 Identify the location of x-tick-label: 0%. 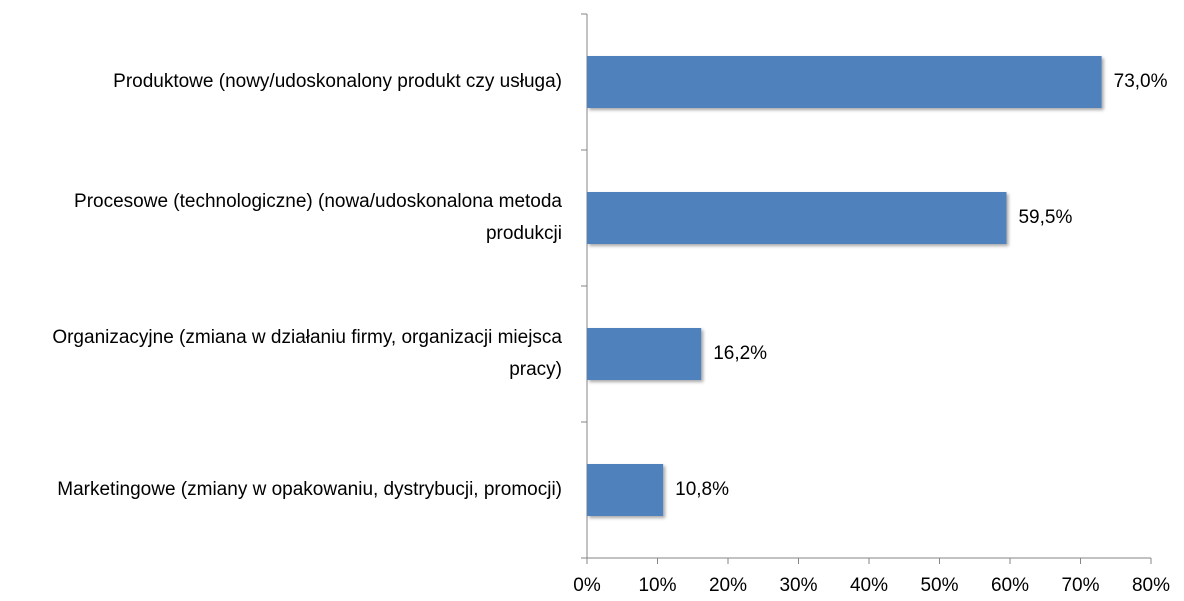
(587, 585).